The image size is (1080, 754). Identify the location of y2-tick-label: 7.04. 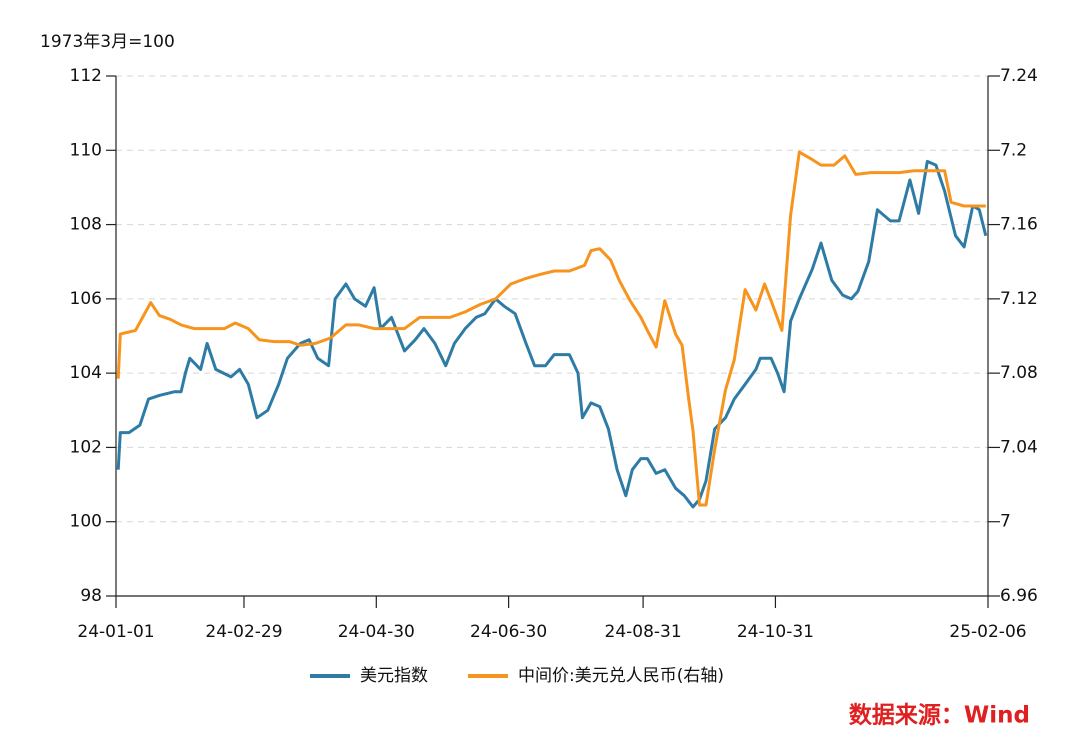
(1019, 447).